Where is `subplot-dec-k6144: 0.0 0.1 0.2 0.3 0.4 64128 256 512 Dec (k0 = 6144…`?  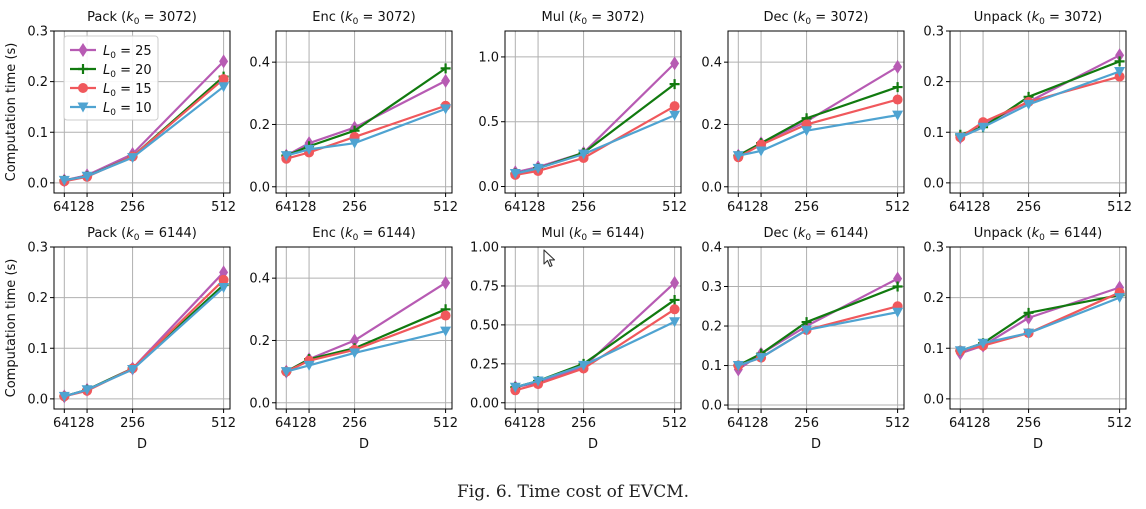
subplot-dec-k6144: 0.0 0.1 0.2 0.3 0.4 64128 256 512 Dec (k0 = 6144… is located at coordinates (805, 339).